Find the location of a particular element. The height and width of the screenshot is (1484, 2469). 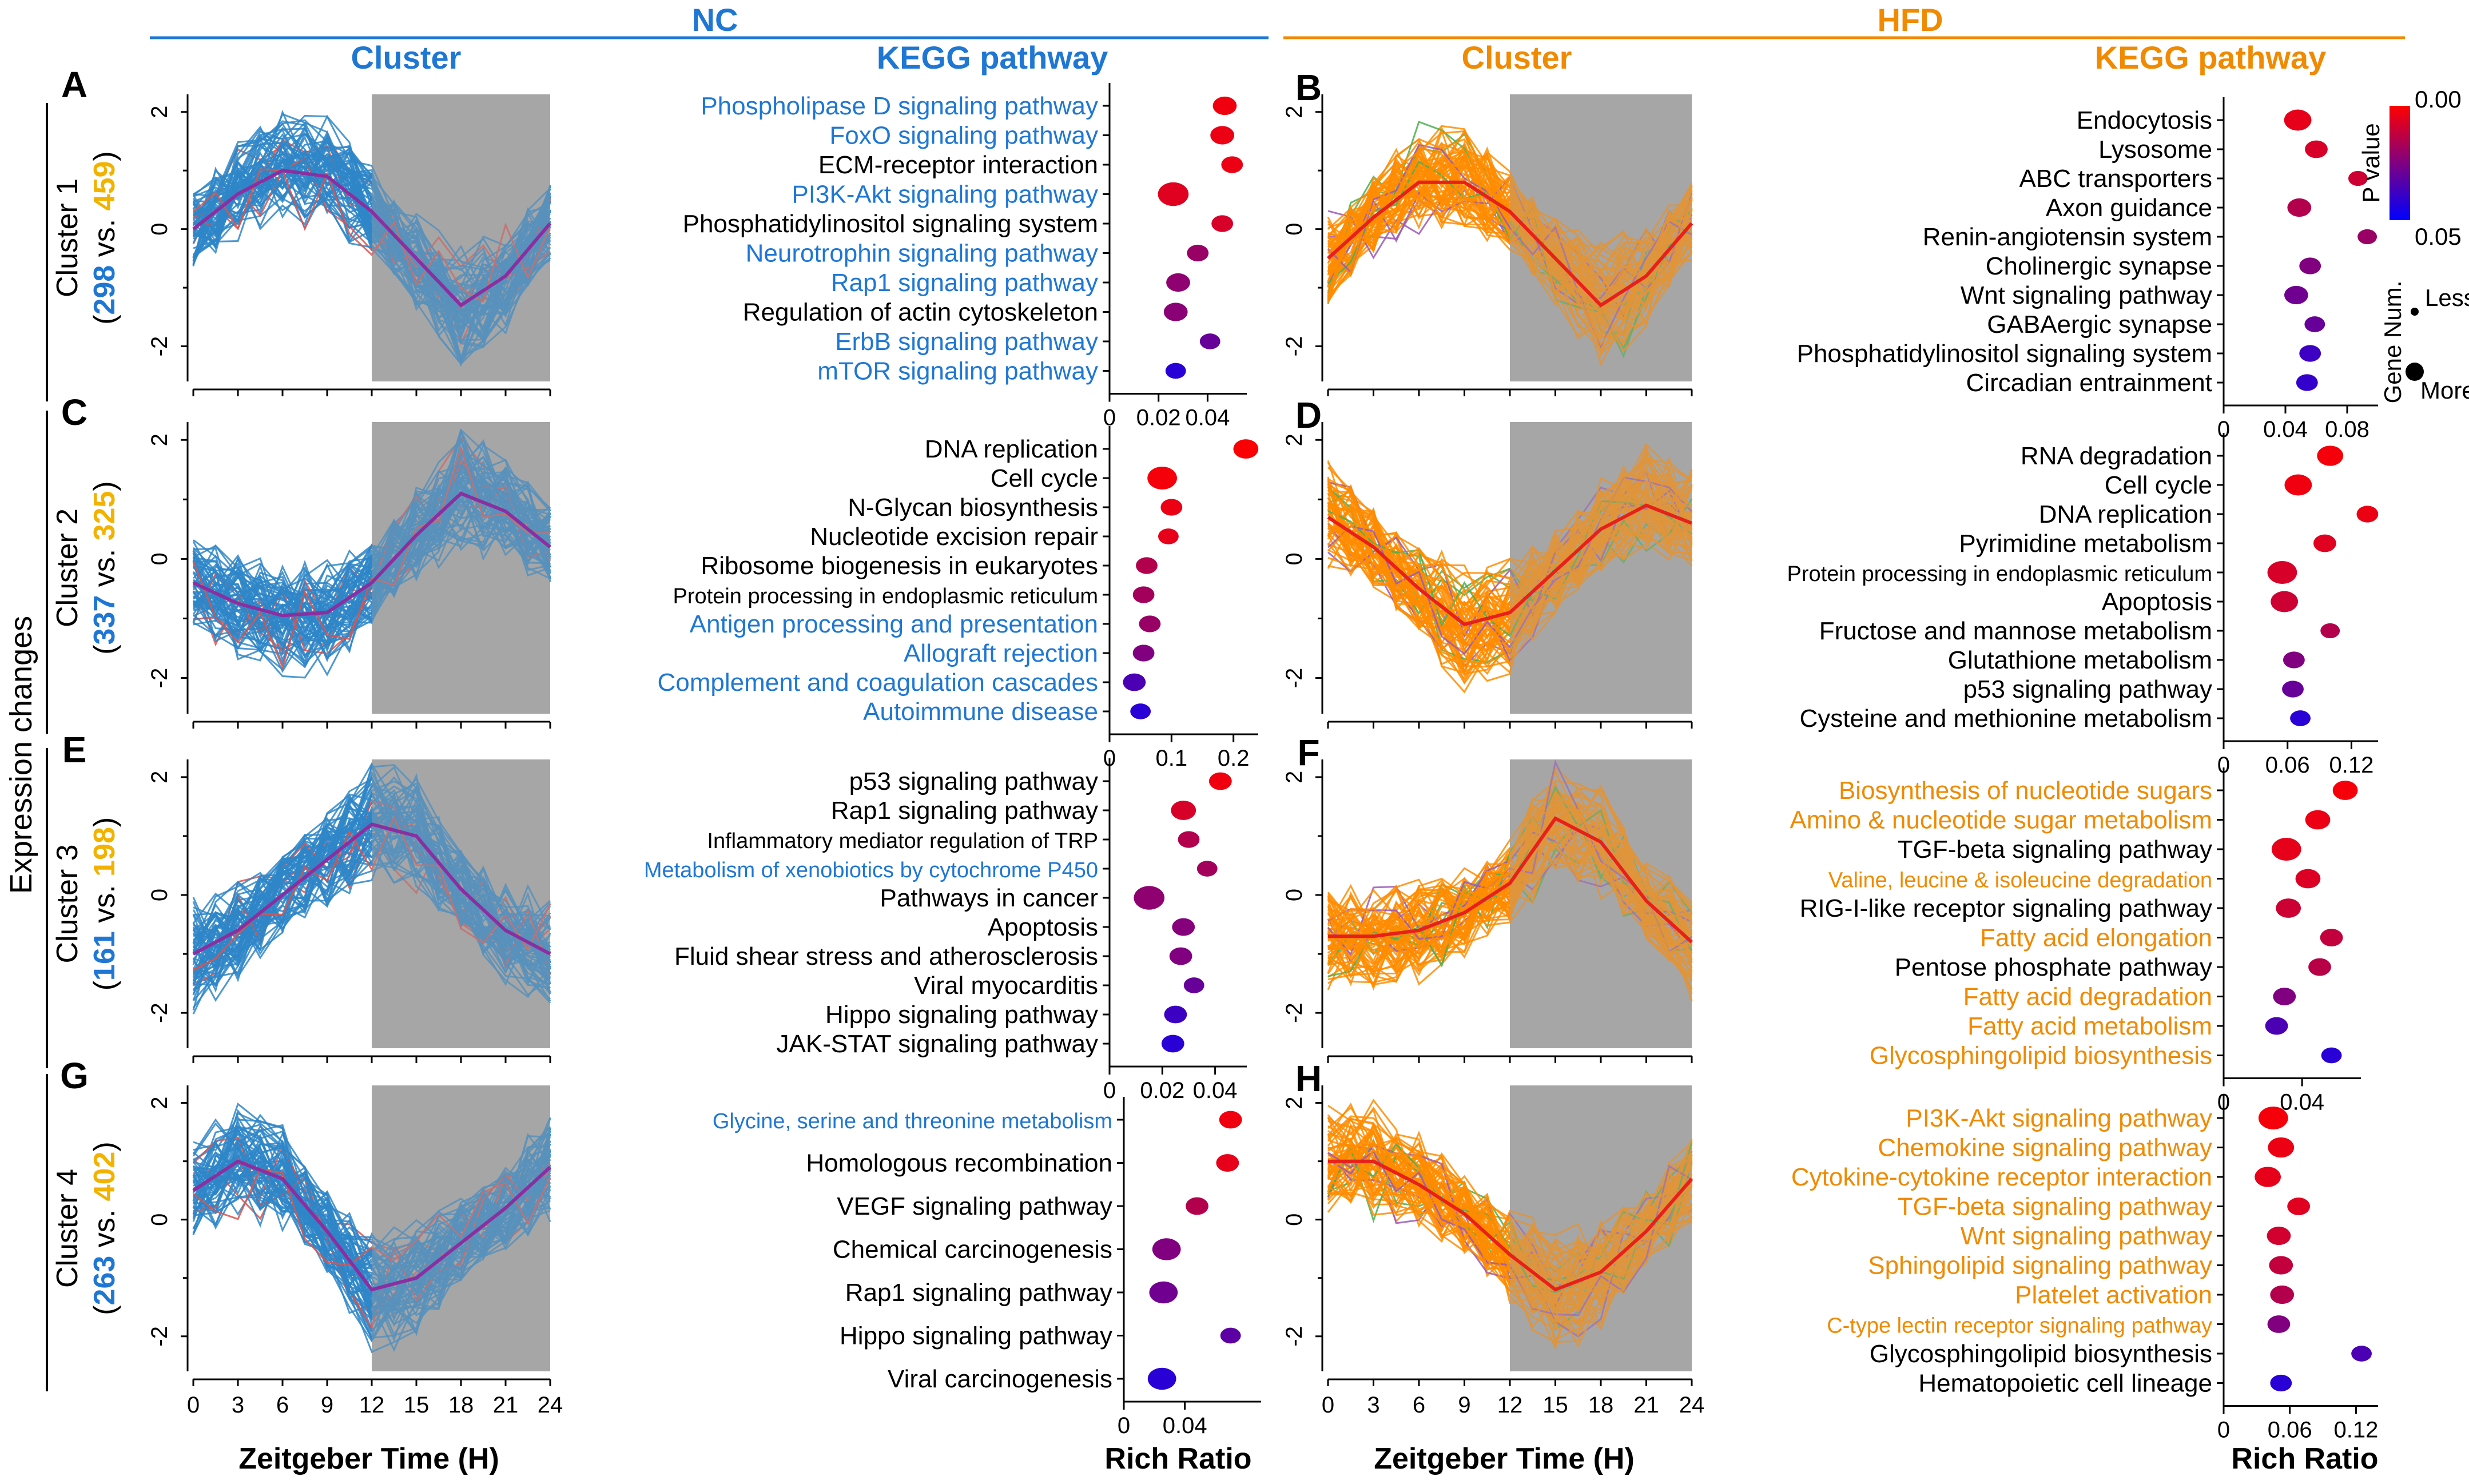

kegg-x-tick-label: 0.02 is located at coordinates (1158, 418).